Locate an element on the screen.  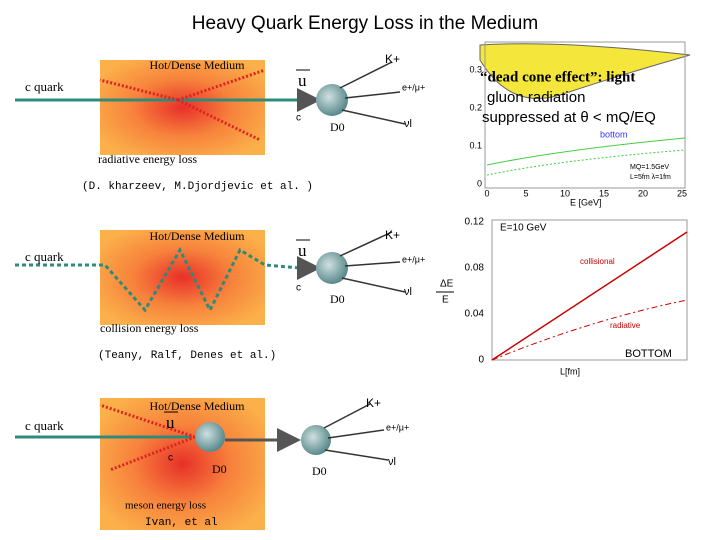
y-tick-label: 0.12 is located at coordinates (475, 222).